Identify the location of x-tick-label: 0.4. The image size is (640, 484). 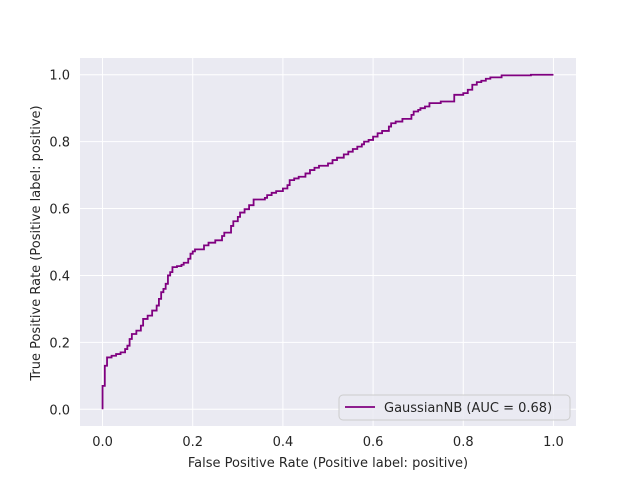
(283, 442).